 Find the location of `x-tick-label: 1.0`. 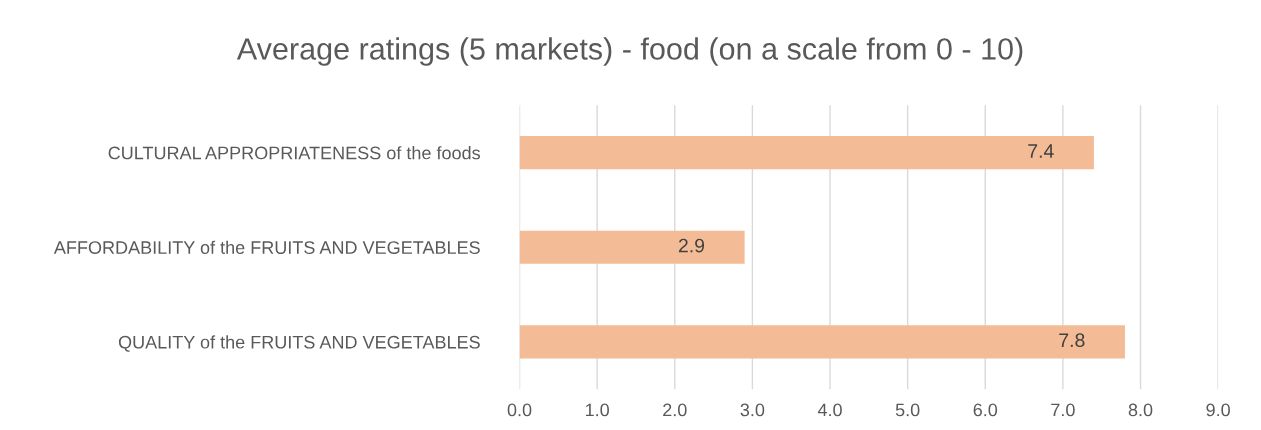

x-tick-label: 1.0 is located at coordinates (597, 410).